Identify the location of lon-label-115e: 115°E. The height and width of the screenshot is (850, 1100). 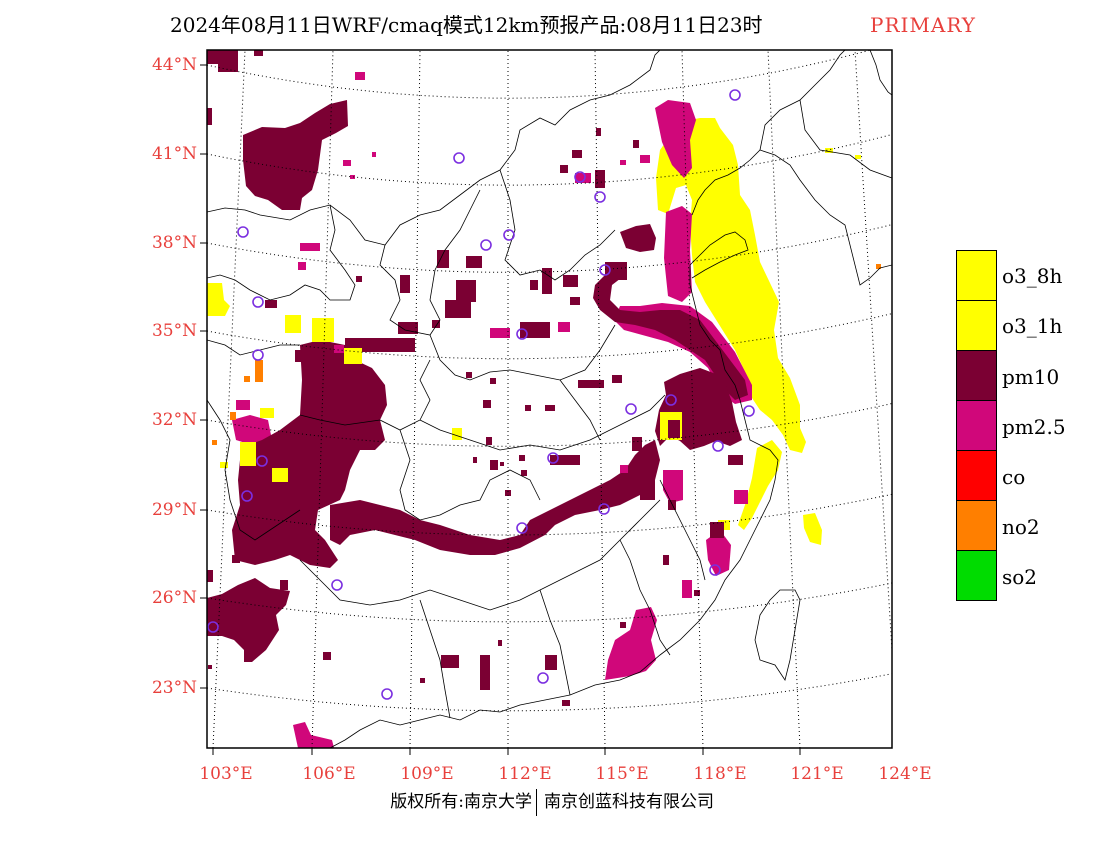
(622, 774).